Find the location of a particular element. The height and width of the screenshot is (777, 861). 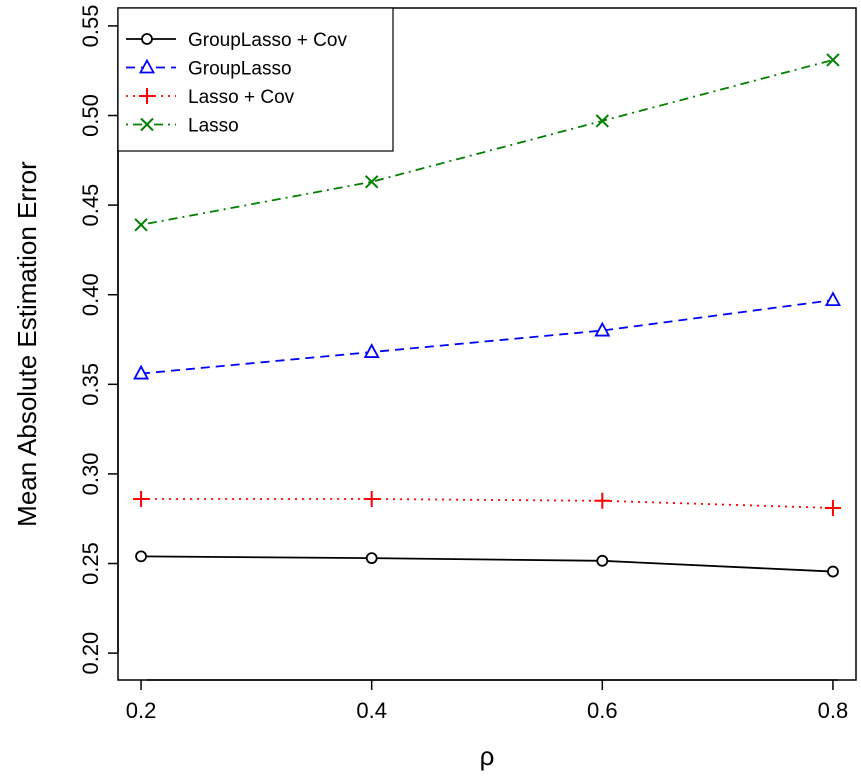

series-grouplasso-cov is located at coordinates (487, 564).